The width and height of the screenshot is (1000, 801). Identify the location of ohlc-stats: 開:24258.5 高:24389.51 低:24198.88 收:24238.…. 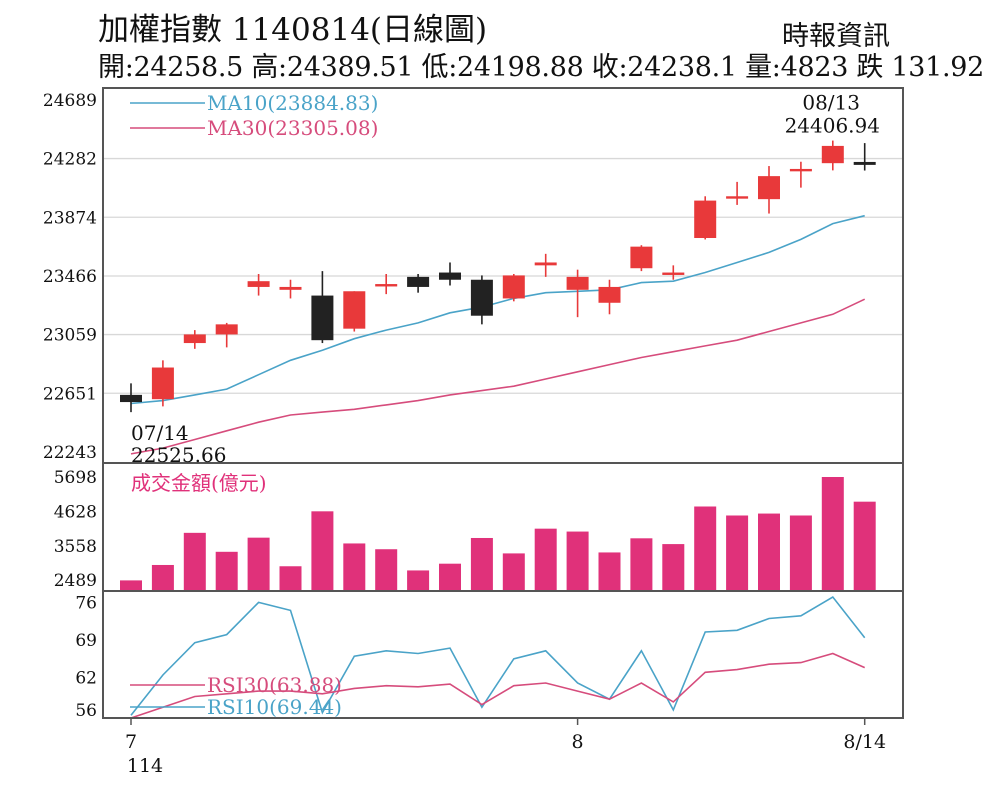
(541, 67).